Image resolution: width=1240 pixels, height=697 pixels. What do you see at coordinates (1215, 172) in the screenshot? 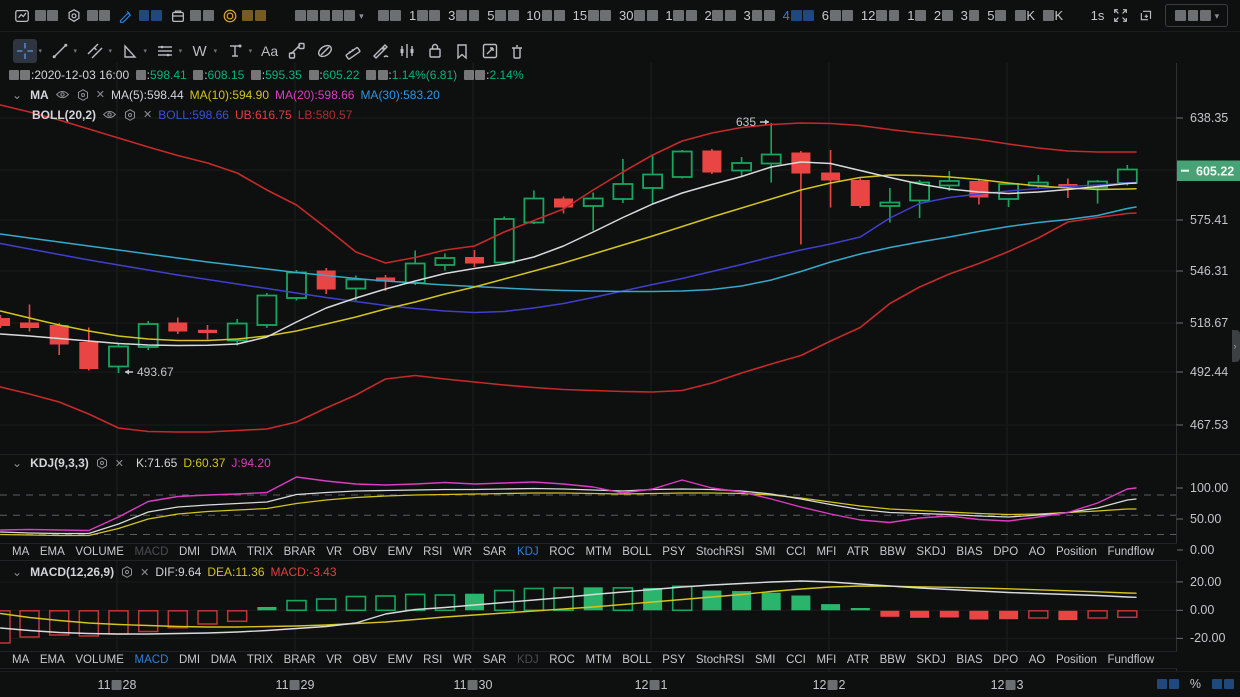
I see `svg-text: 605.22` at bounding box center [1215, 172].